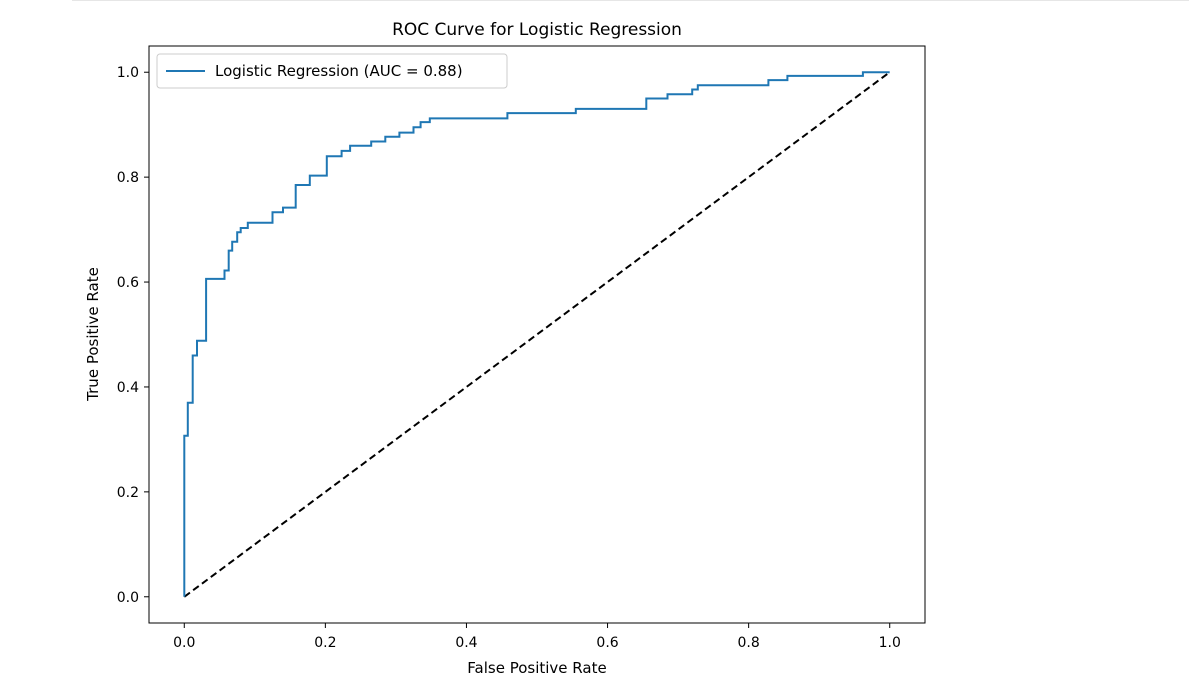 This screenshot has width=1189, height=698. I want to click on y-tick-label: 0.8, so click(128, 178).